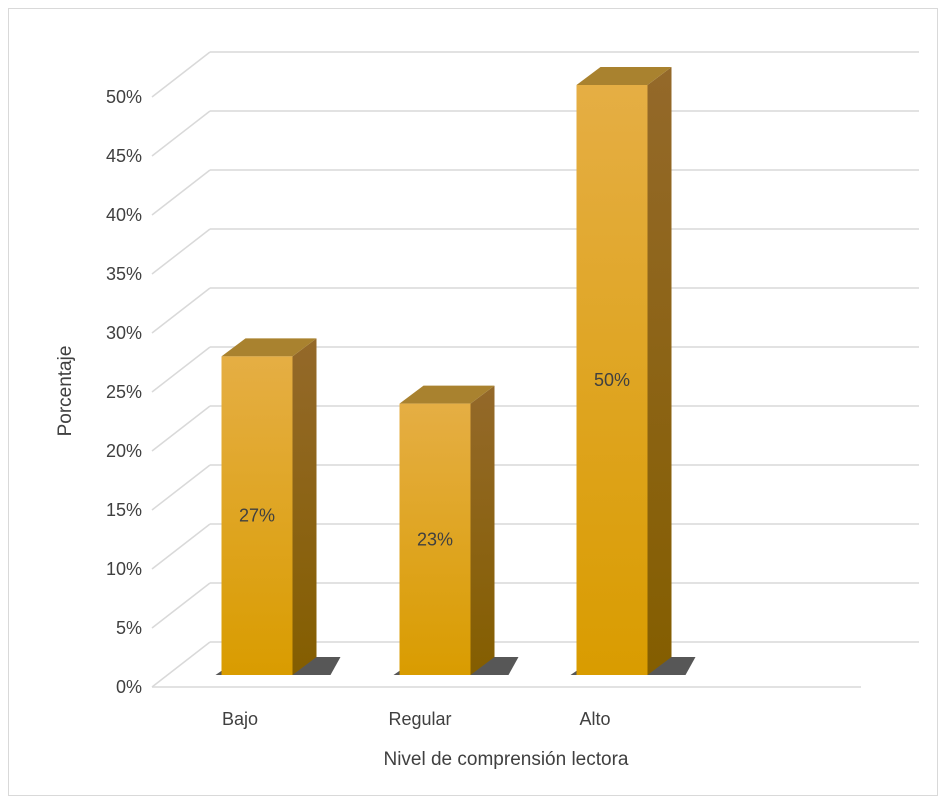 Image resolution: width=944 pixels, height=798 pixels. I want to click on y-tick-label: 0%, so click(129, 687).